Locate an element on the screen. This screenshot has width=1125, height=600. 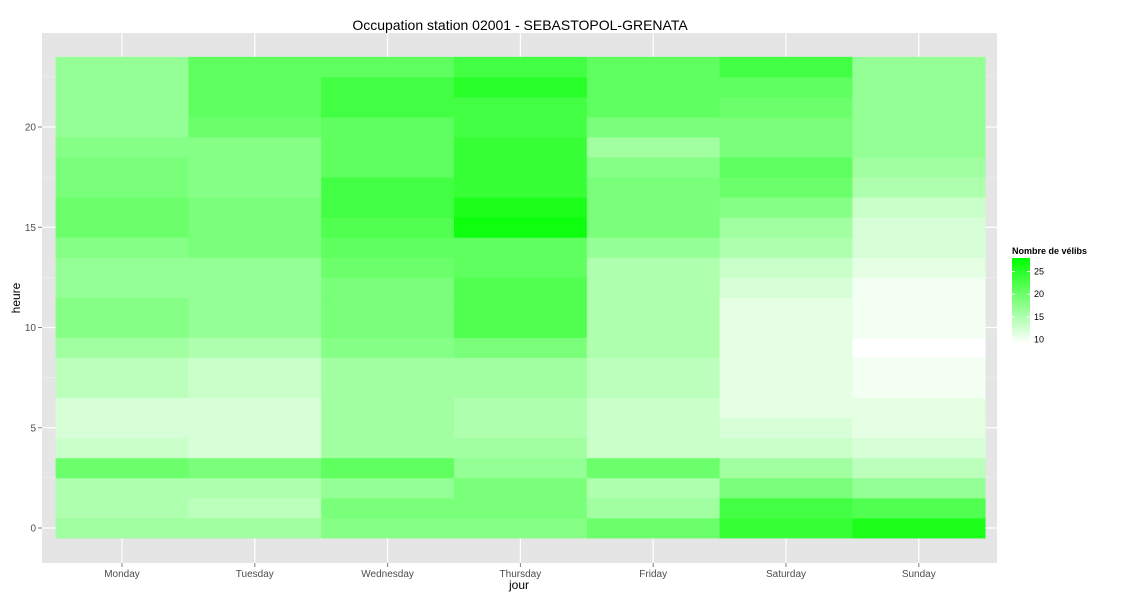
y-tick-label: 15 is located at coordinates (31, 228).